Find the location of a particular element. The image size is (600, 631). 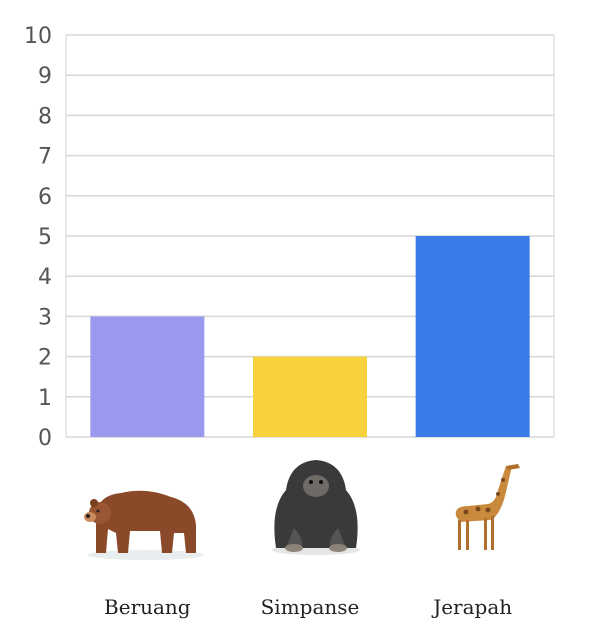

y-tick-label: 6 is located at coordinates (45, 197).